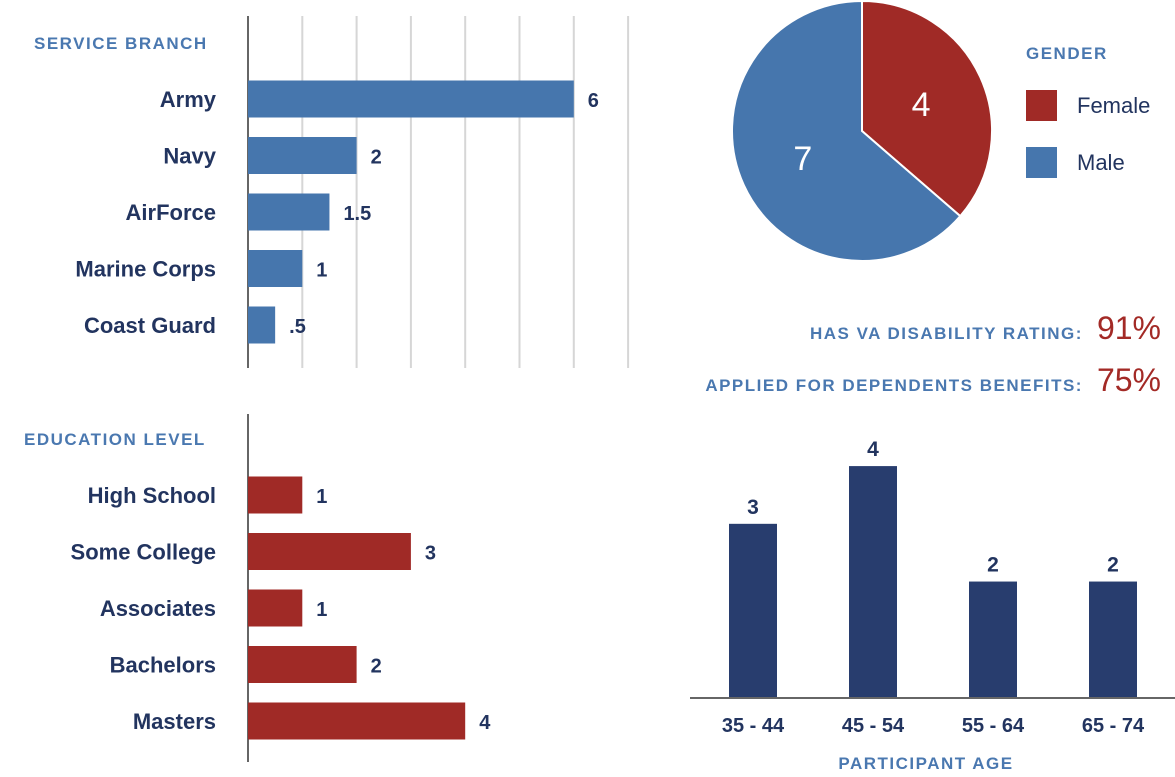 The width and height of the screenshot is (1175, 777). Describe the element at coordinates (1128, 380) in the screenshot. I see `stat-dependents-benefits-value: 75%` at that location.